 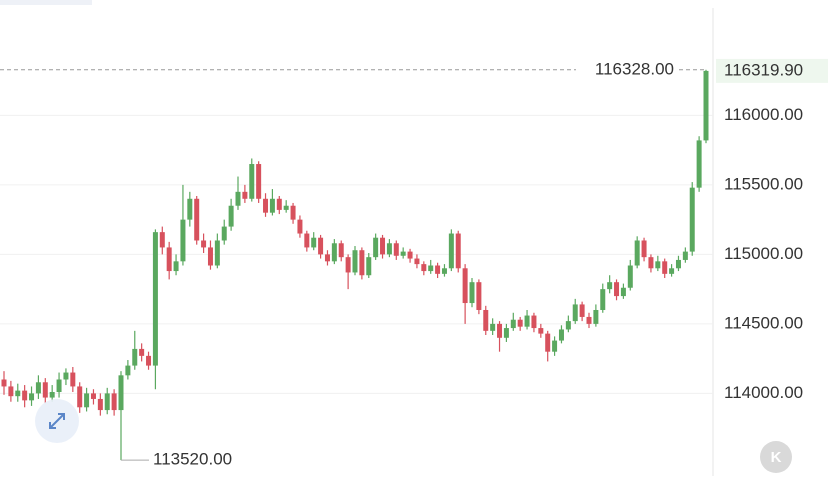 I want to click on min-label: 113520.00, so click(x=192, y=459).